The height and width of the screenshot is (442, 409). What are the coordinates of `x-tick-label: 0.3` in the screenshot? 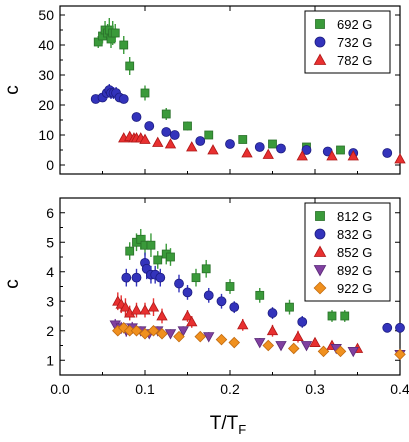 It's located at (315, 389).